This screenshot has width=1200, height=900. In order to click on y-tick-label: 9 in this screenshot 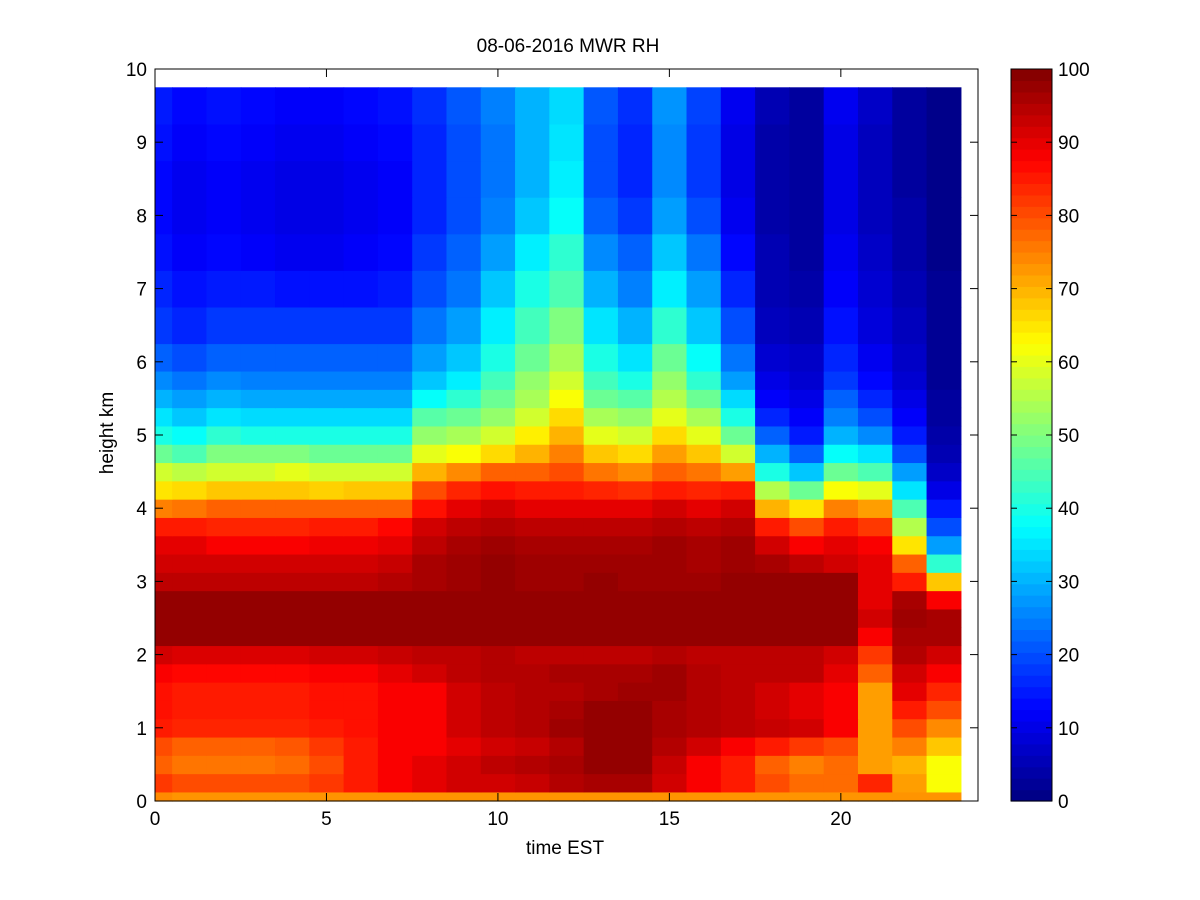, I will do `click(141, 143)`.